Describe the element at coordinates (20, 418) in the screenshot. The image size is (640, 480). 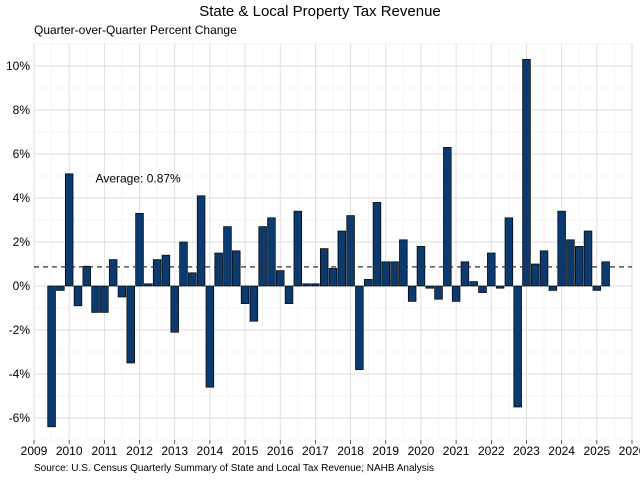
I see `y-tick-label: -6%` at that location.